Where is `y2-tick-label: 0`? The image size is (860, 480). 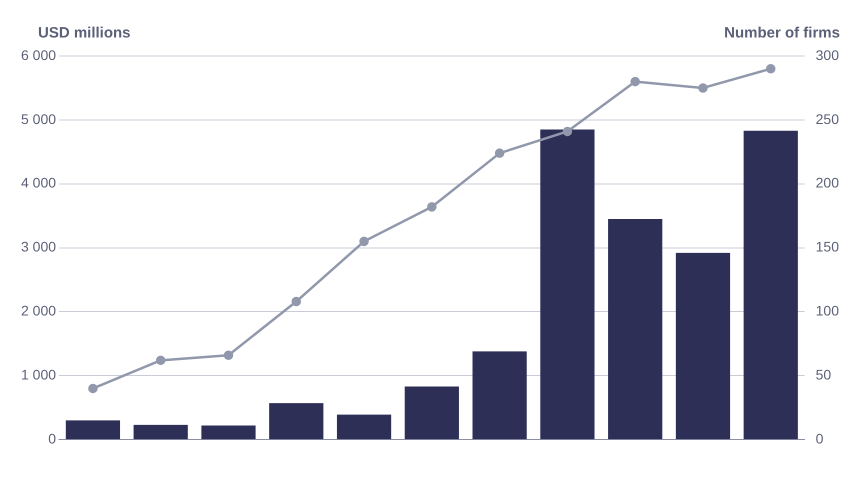 y2-tick-label: 0 is located at coordinates (820, 438).